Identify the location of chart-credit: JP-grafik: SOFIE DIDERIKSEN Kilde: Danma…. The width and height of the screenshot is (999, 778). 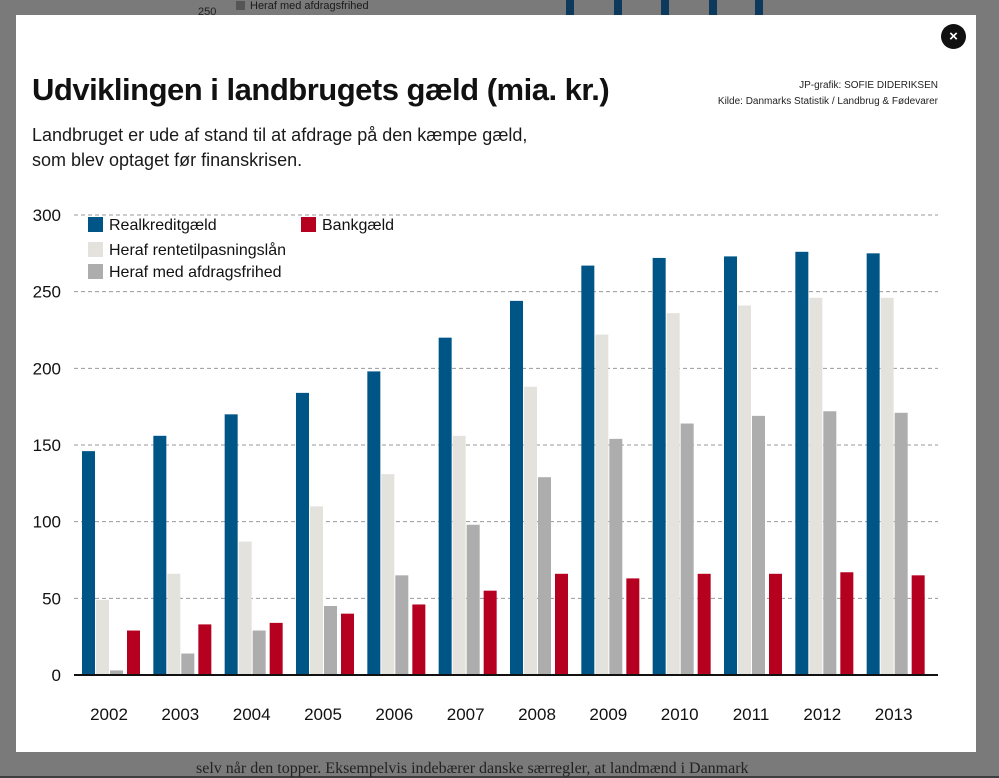
(828, 94).